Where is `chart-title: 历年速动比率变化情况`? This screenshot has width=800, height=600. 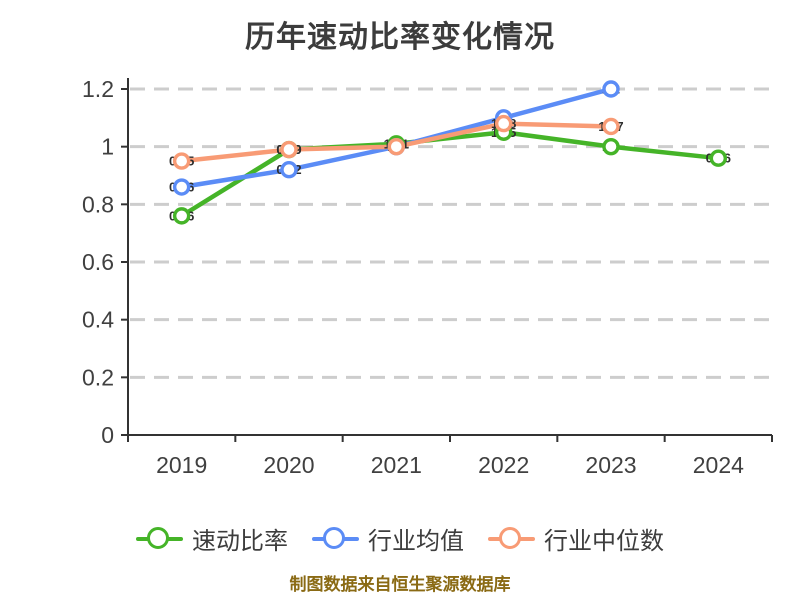
chart-title: 历年速动比率变化情况 is located at coordinates (400, 37).